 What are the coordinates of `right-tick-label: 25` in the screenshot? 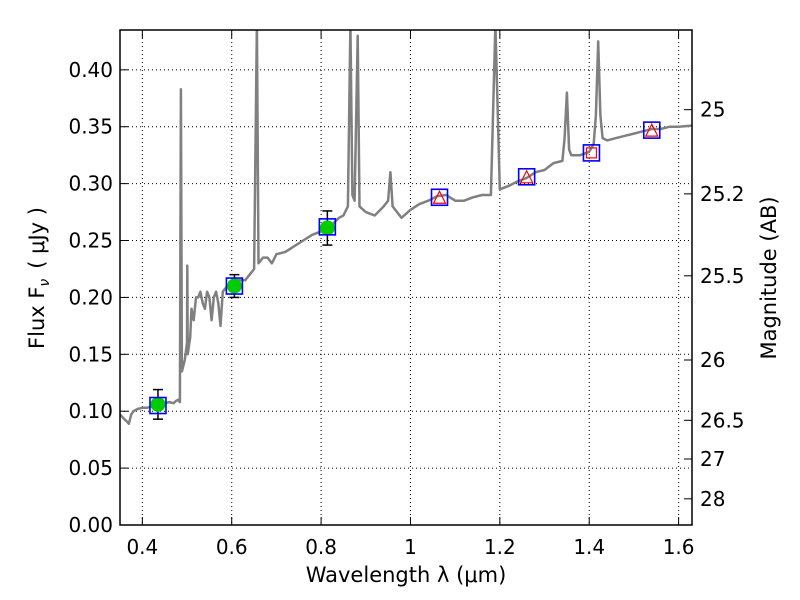 It's located at (712, 110).